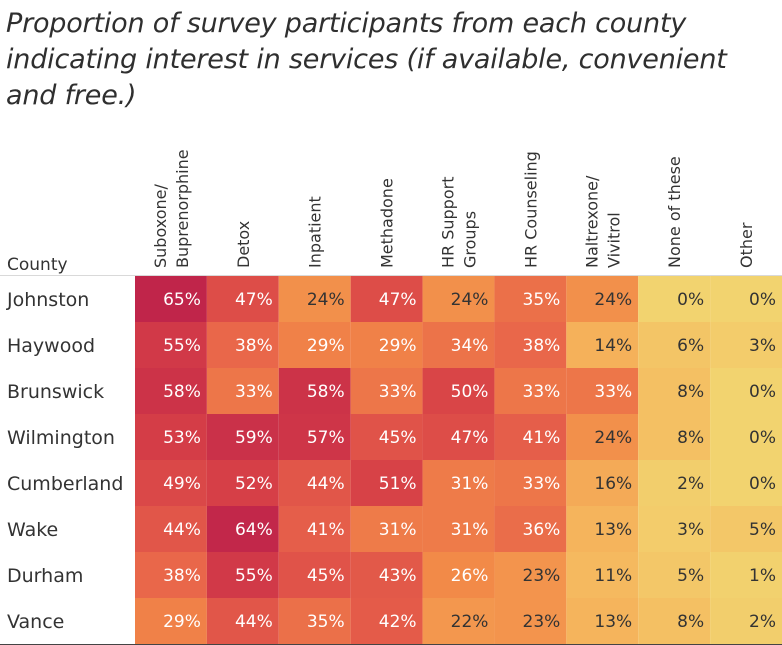 The image size is (782, 645). What do you see at coordinates (542, 622) in the screenshot?
I see `cell-value-label: 23%` at bounding box center [542, 622].